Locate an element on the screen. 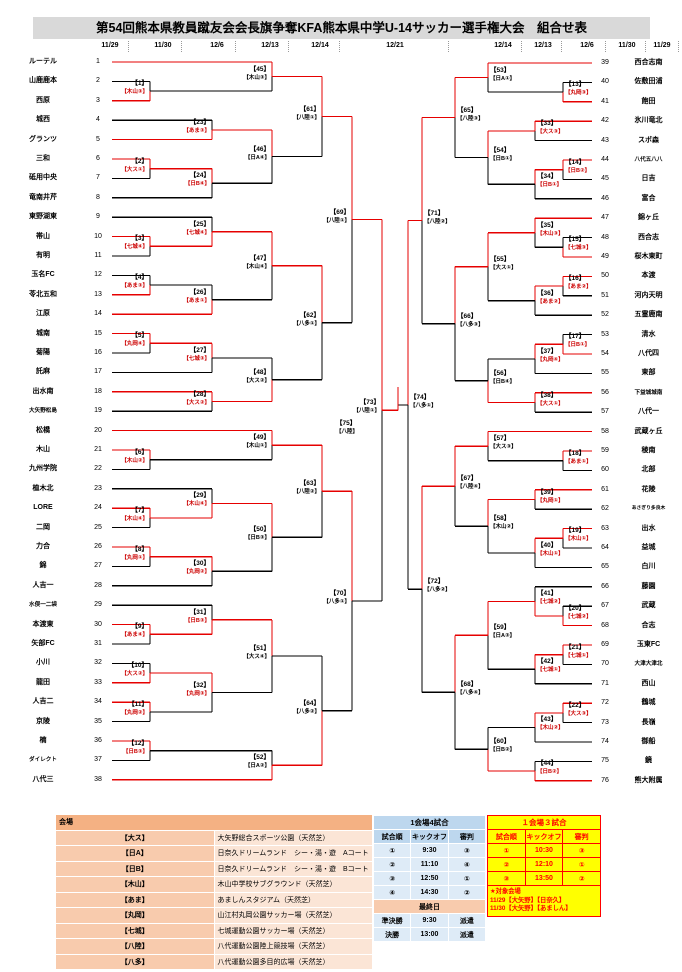  schedule4-cell: 11:10 is located at coordinates (429, 864).